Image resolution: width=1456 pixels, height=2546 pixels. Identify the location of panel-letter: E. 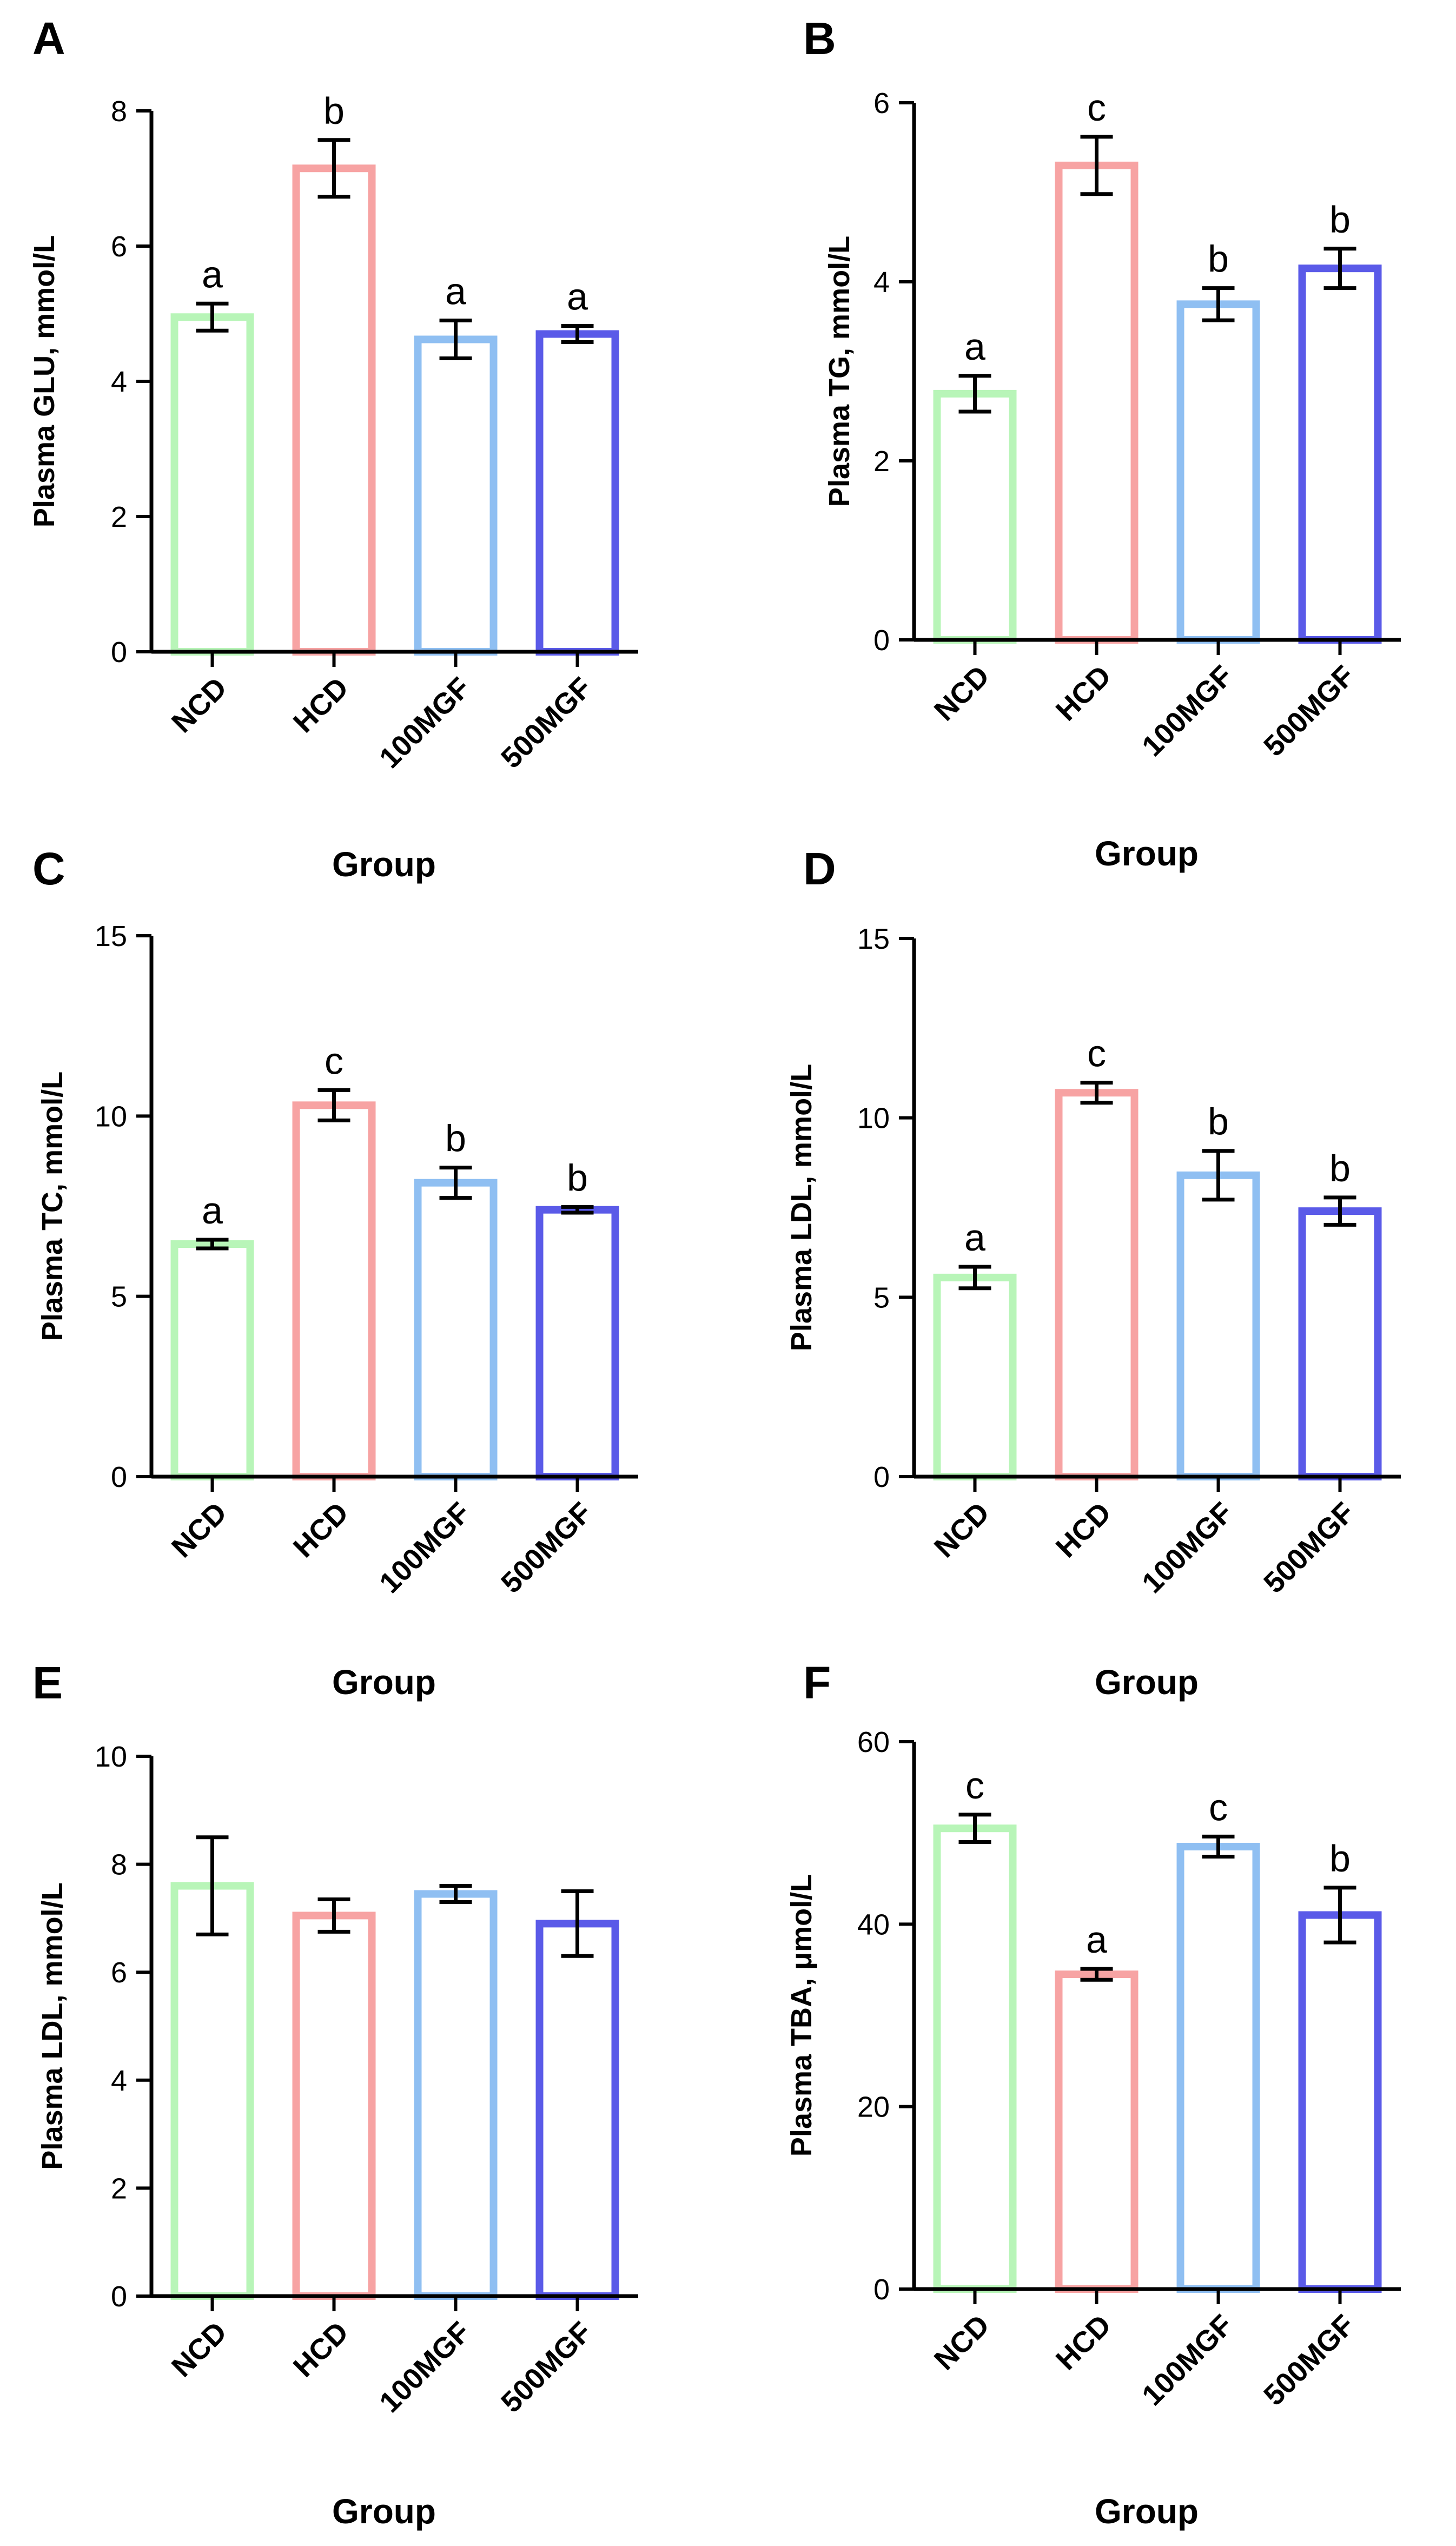
(47, 1683).